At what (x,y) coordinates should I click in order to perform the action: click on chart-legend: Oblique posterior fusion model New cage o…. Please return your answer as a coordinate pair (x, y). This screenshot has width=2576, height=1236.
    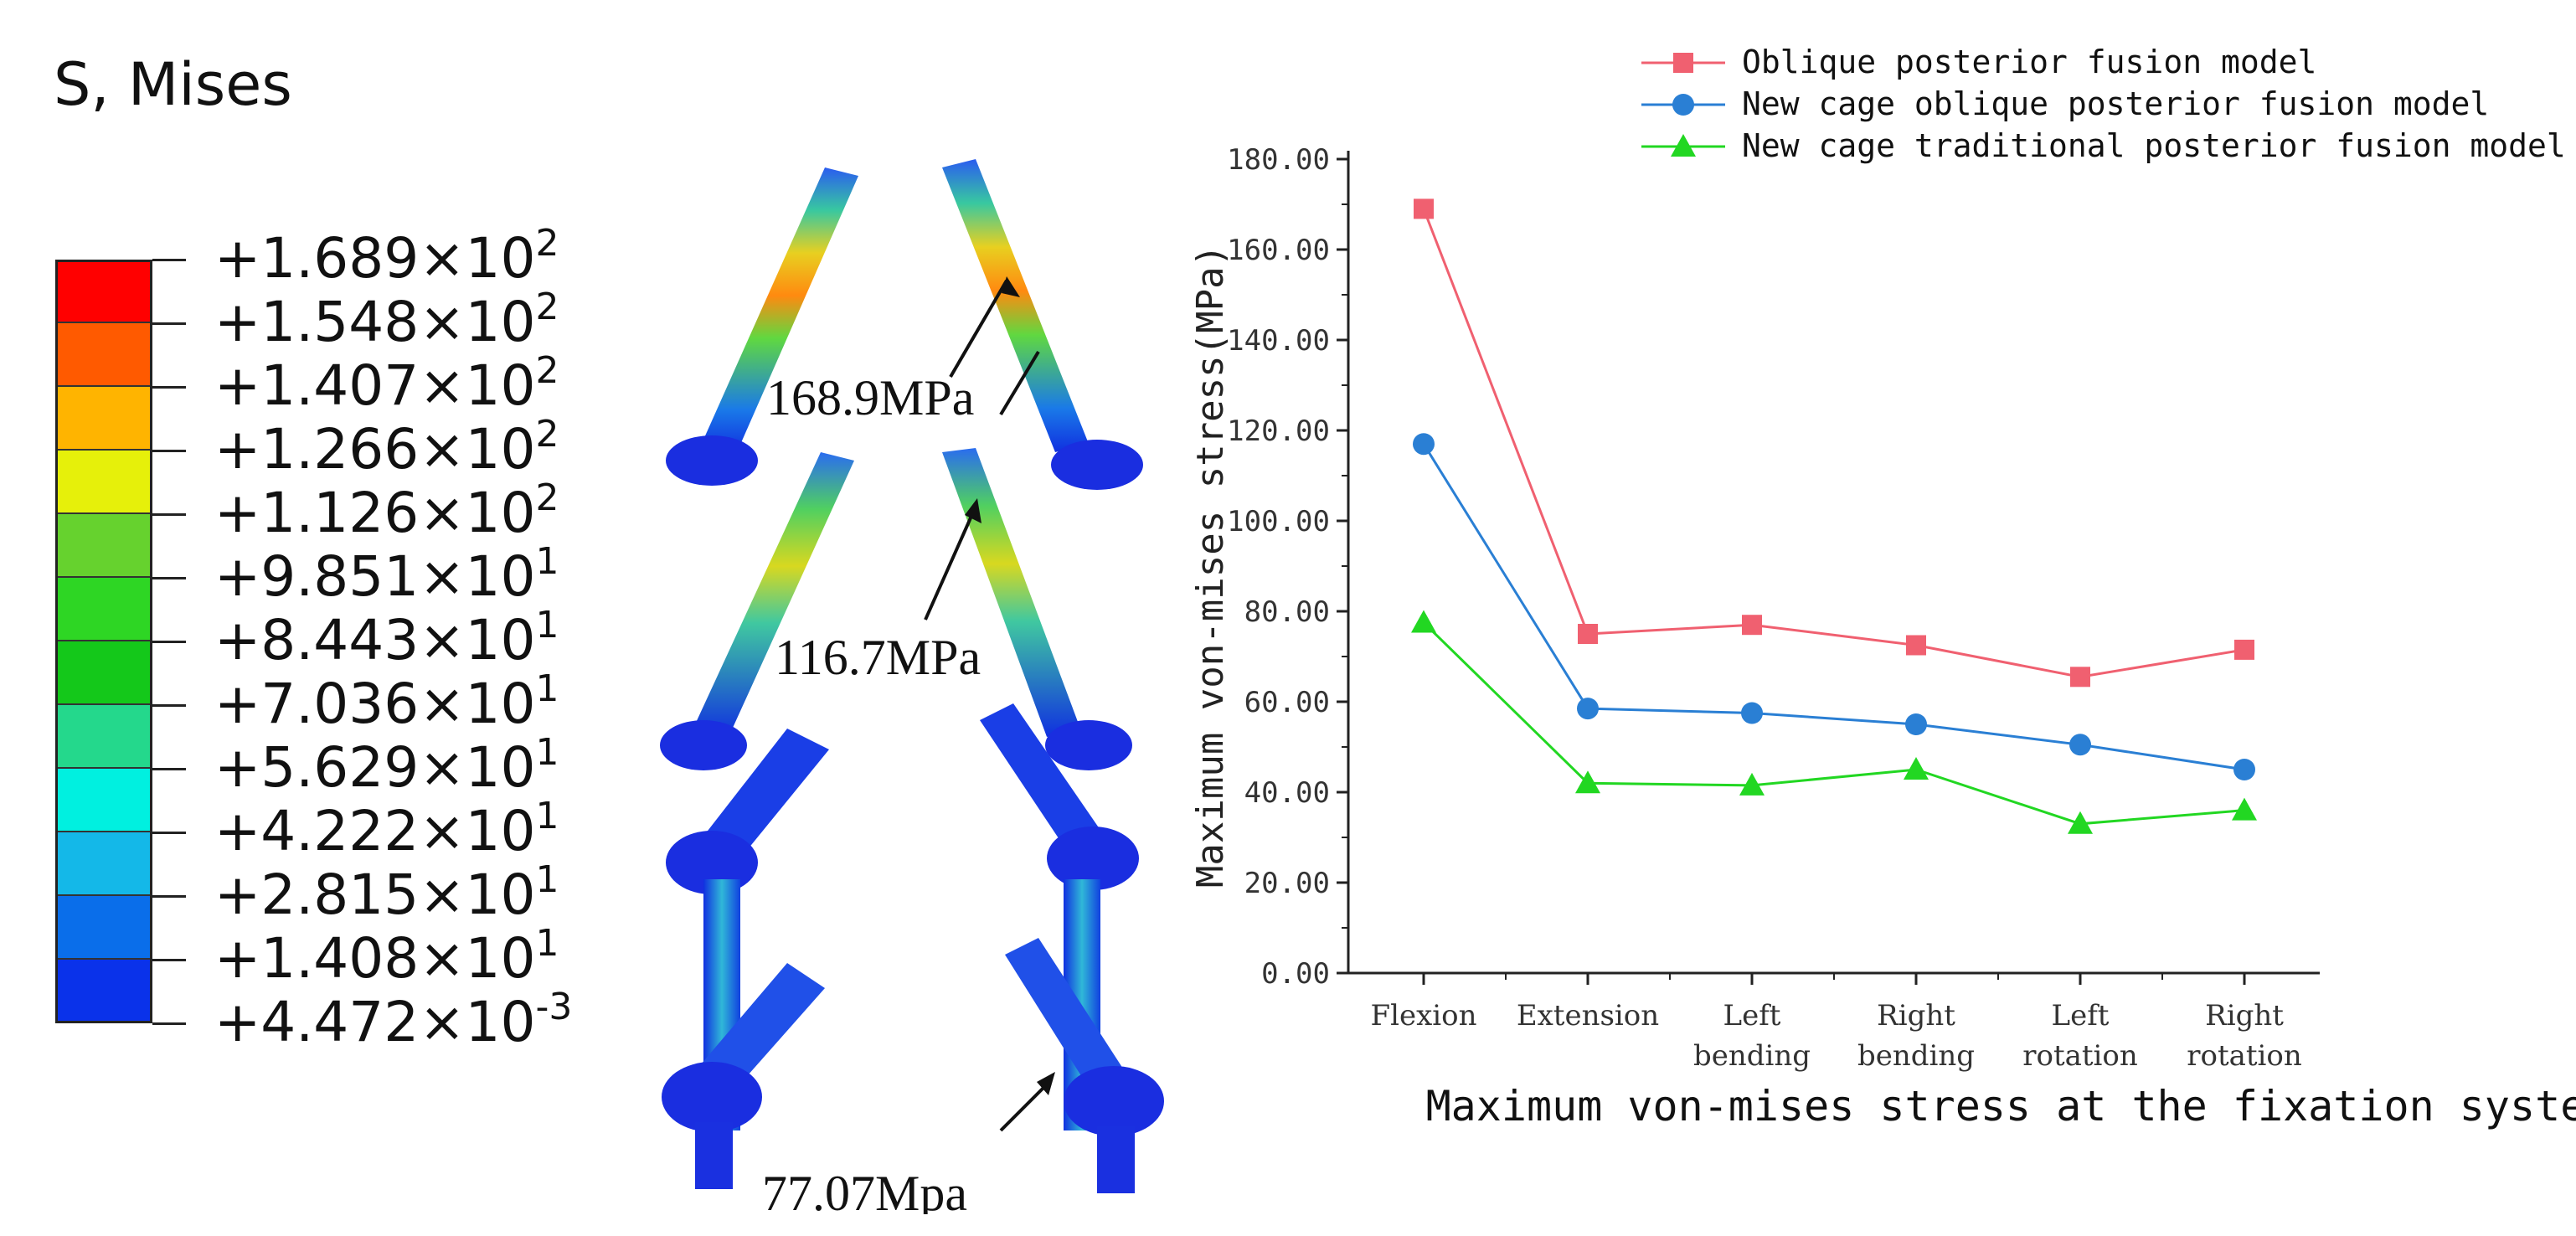
    Looking at the image, I should click on (2103, 104).